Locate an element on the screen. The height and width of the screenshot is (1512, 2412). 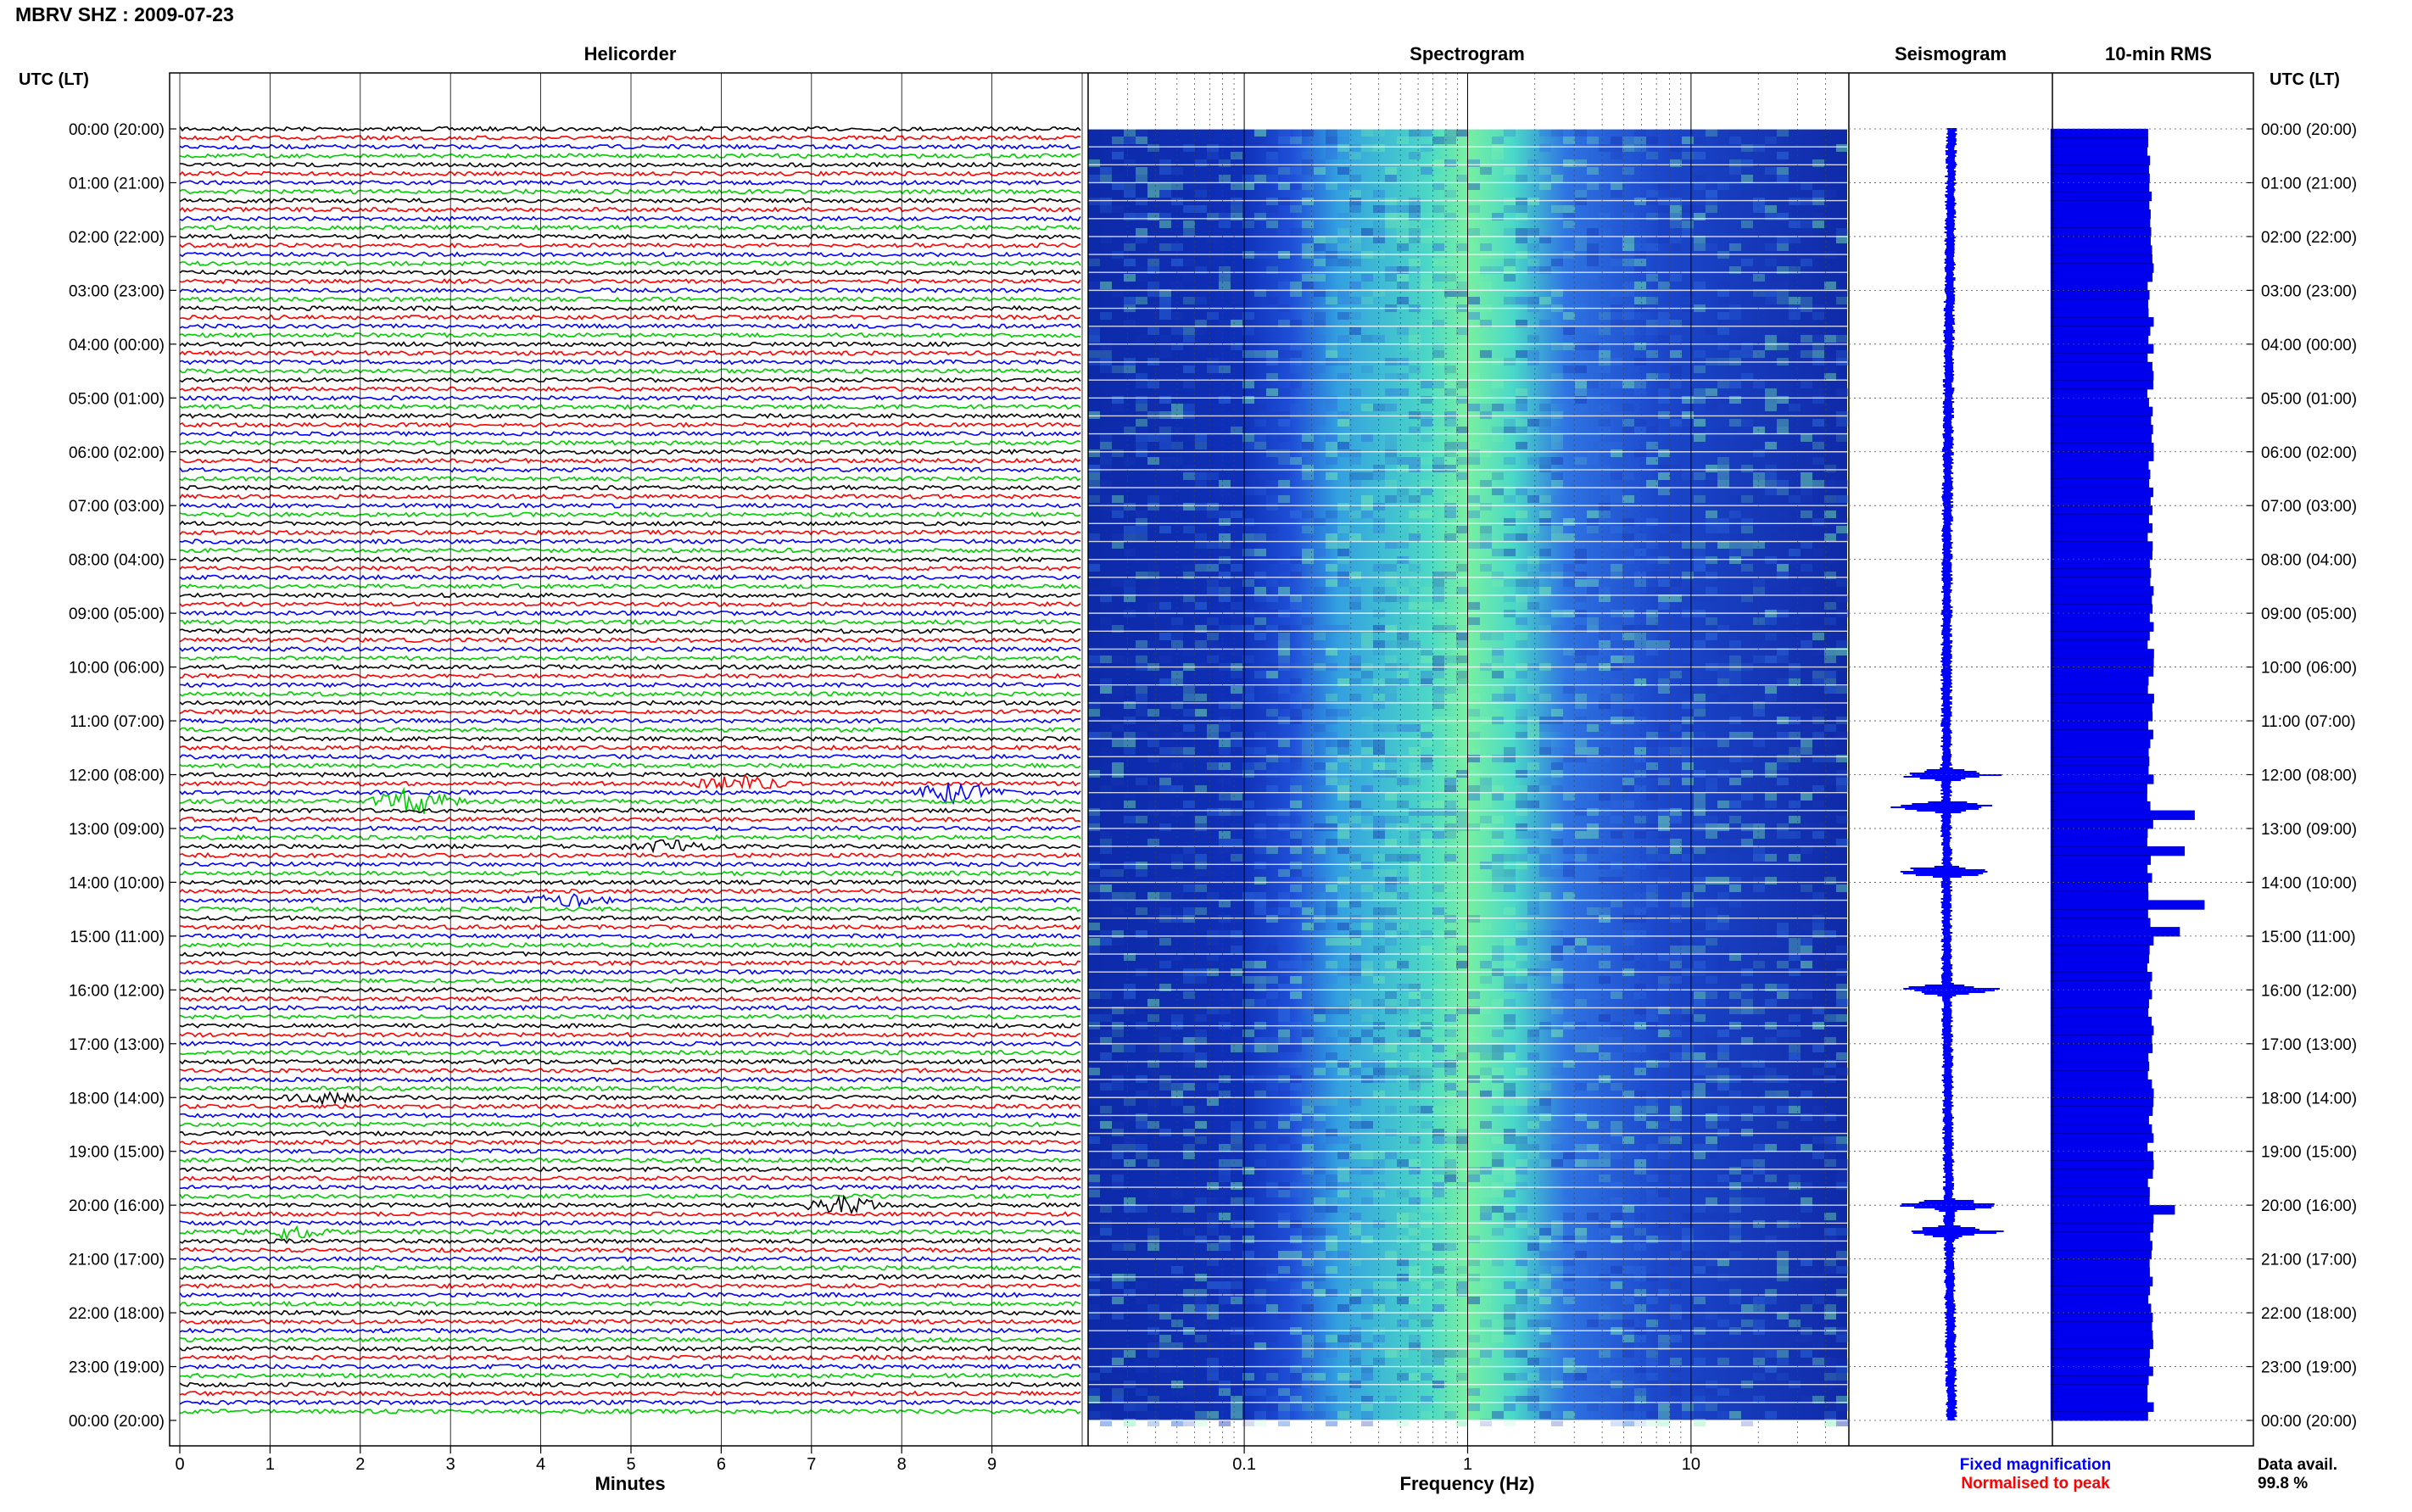
data-avail-value: 99.8 % is located at coordinates (2283, 1483).